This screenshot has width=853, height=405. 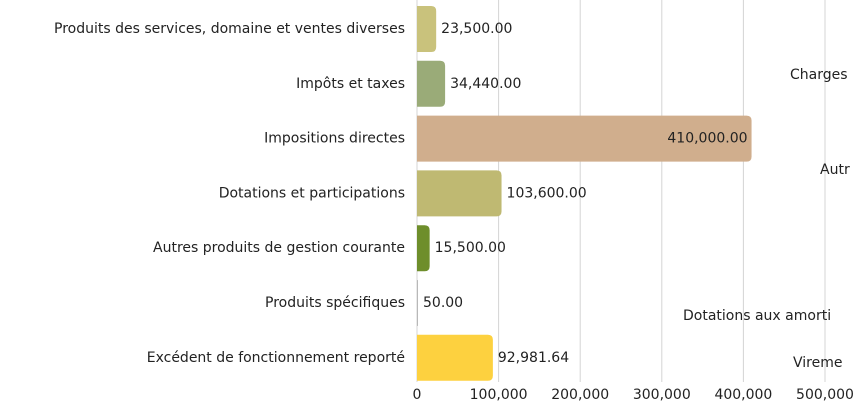 I want to click on x-tick-label: 0, so click(x=417, y=395).